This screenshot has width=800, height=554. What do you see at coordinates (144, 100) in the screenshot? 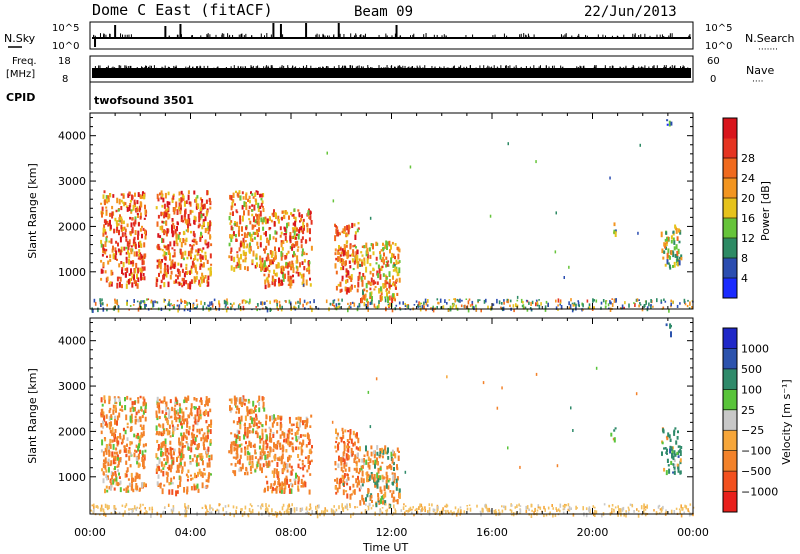
I see `cpid-program: twofsound 3501` at bounding box center [144, 100].